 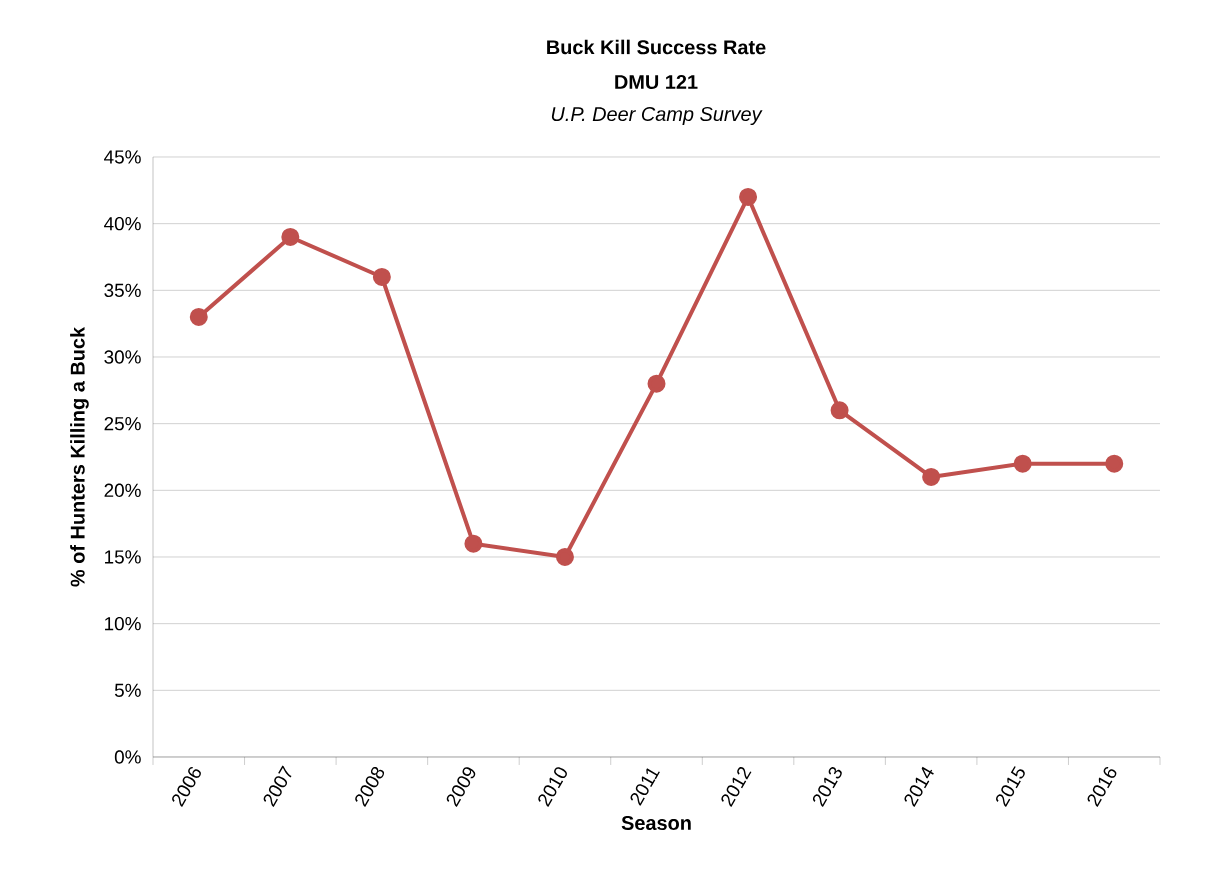 What do you see at coordinates (122, 157) in the screenshot?
I see `y-tick-label: 45%` at bounding box center [122, 157].